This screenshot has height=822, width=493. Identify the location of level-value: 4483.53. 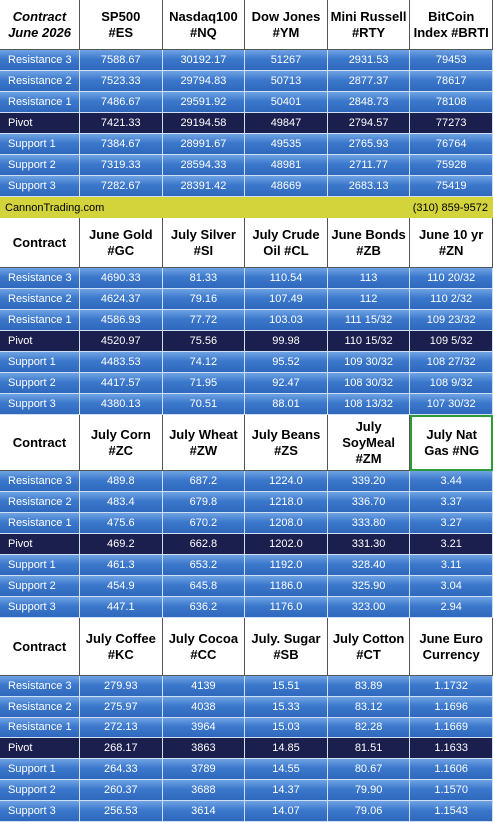
(121, 362).